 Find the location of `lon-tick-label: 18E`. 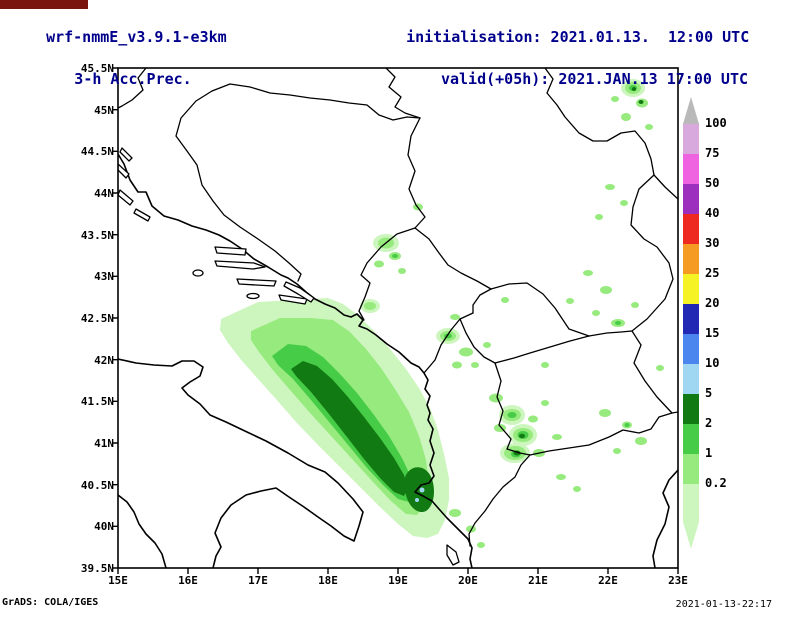

lon-tick-label: 18E is located at coordinates (328, 580).